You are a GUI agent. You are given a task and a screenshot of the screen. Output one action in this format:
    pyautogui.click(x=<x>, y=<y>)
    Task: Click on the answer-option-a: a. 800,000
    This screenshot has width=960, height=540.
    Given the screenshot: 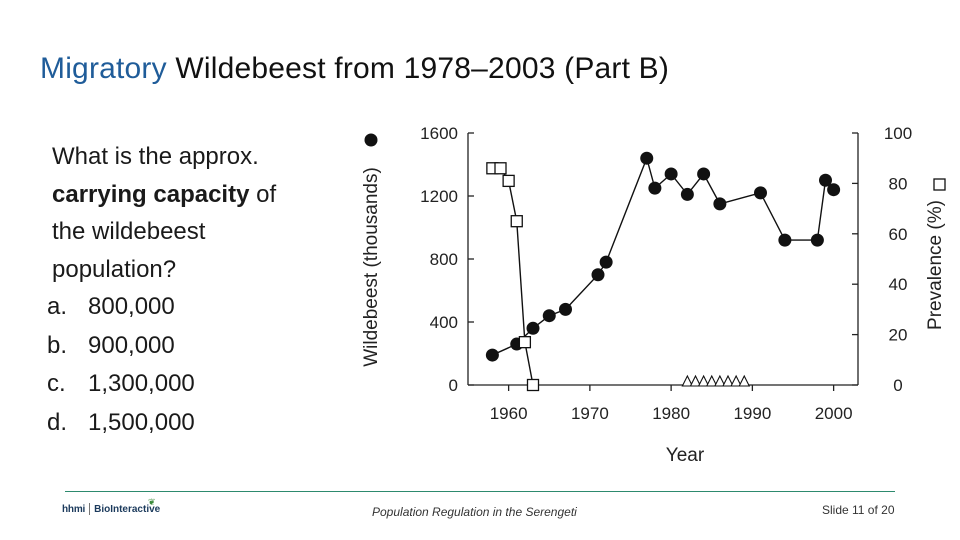 What is the action you would take?
    pyautogui.click(x=111, y=306)
    